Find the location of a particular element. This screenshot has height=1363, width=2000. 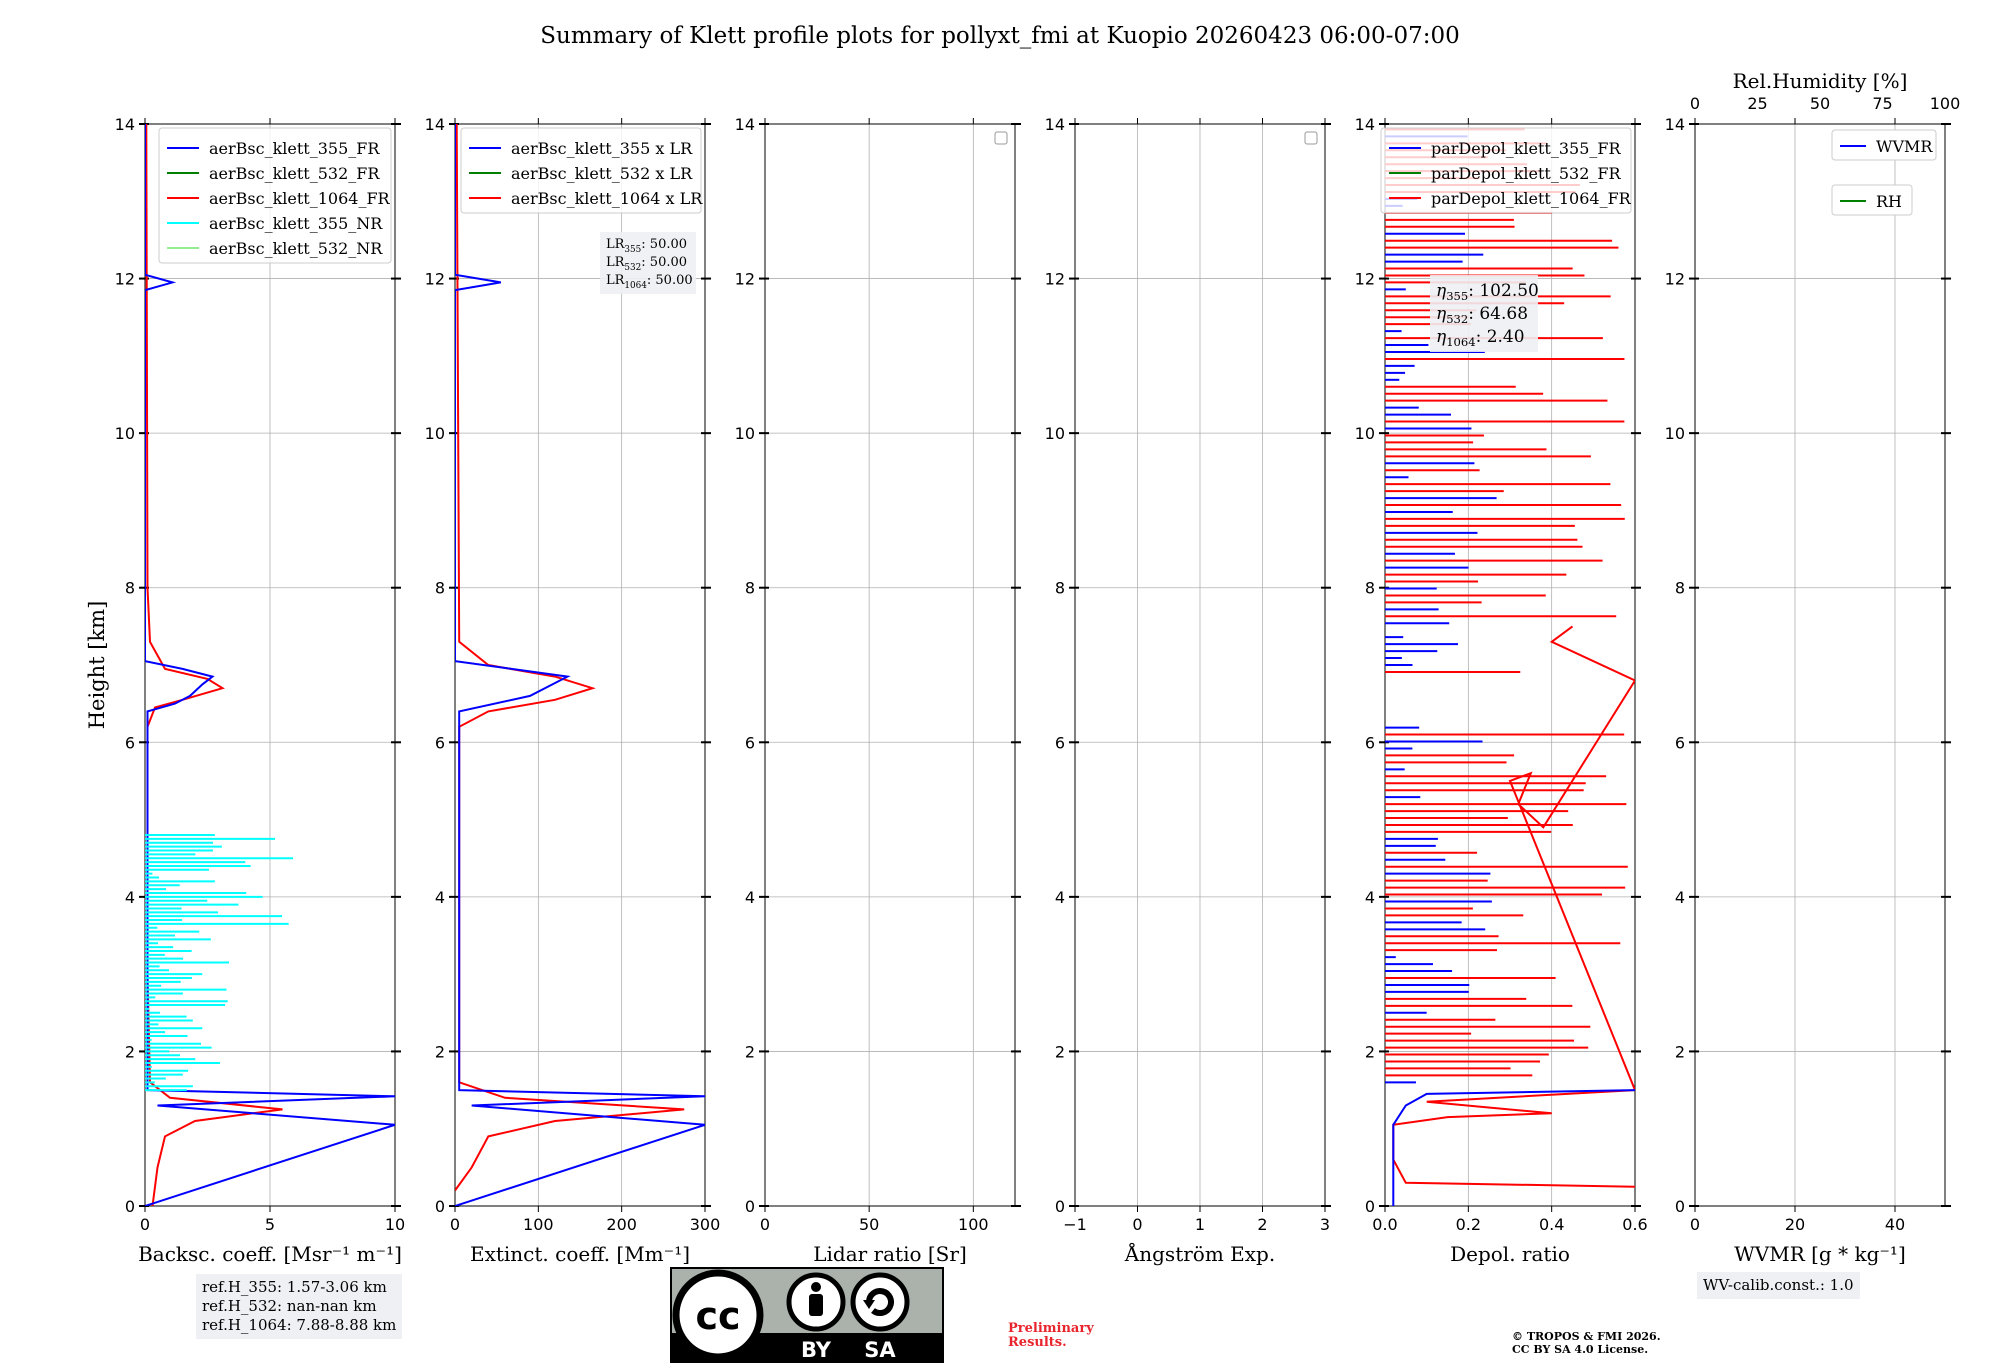

top-tick-label: 25 is located at coordinates (1757, 103).